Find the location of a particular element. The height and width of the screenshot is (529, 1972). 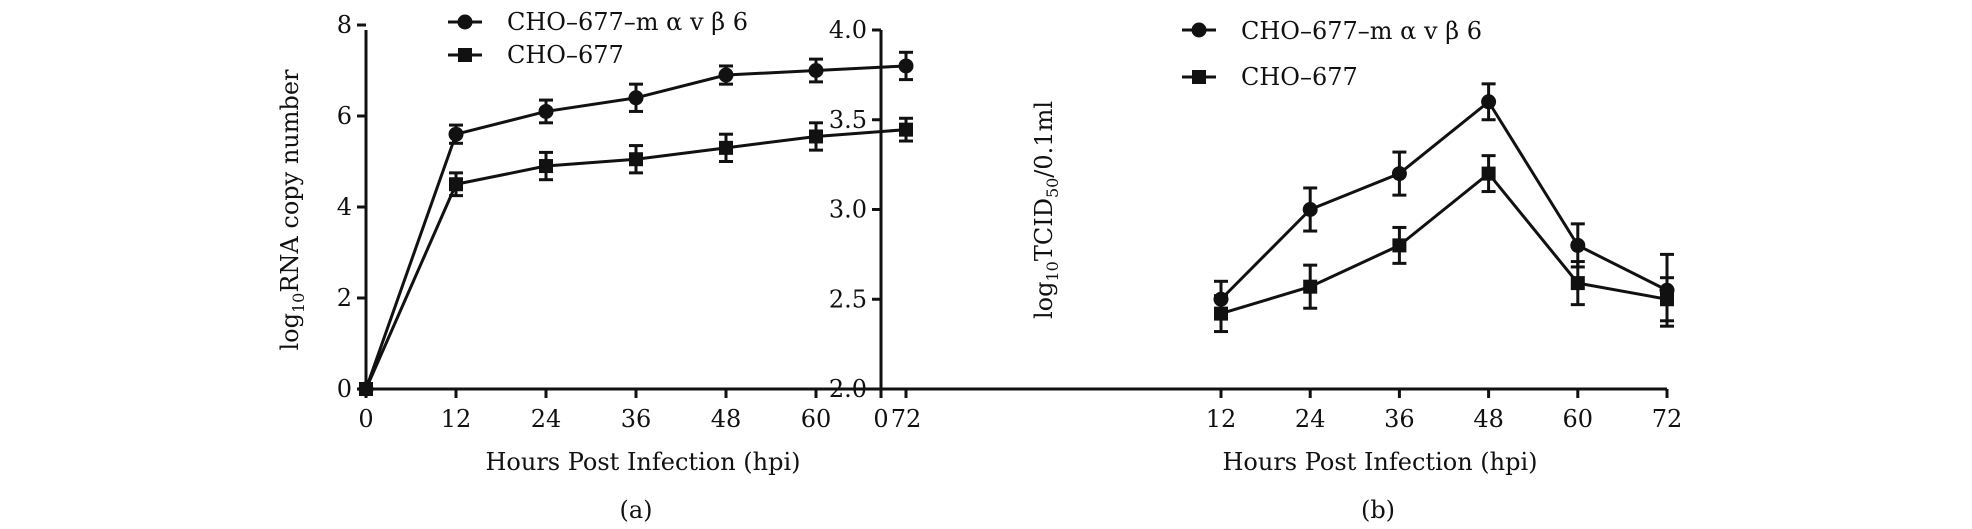

panel-b-legend-item-1: CHO–677 is located at coordinates (1270, 77).